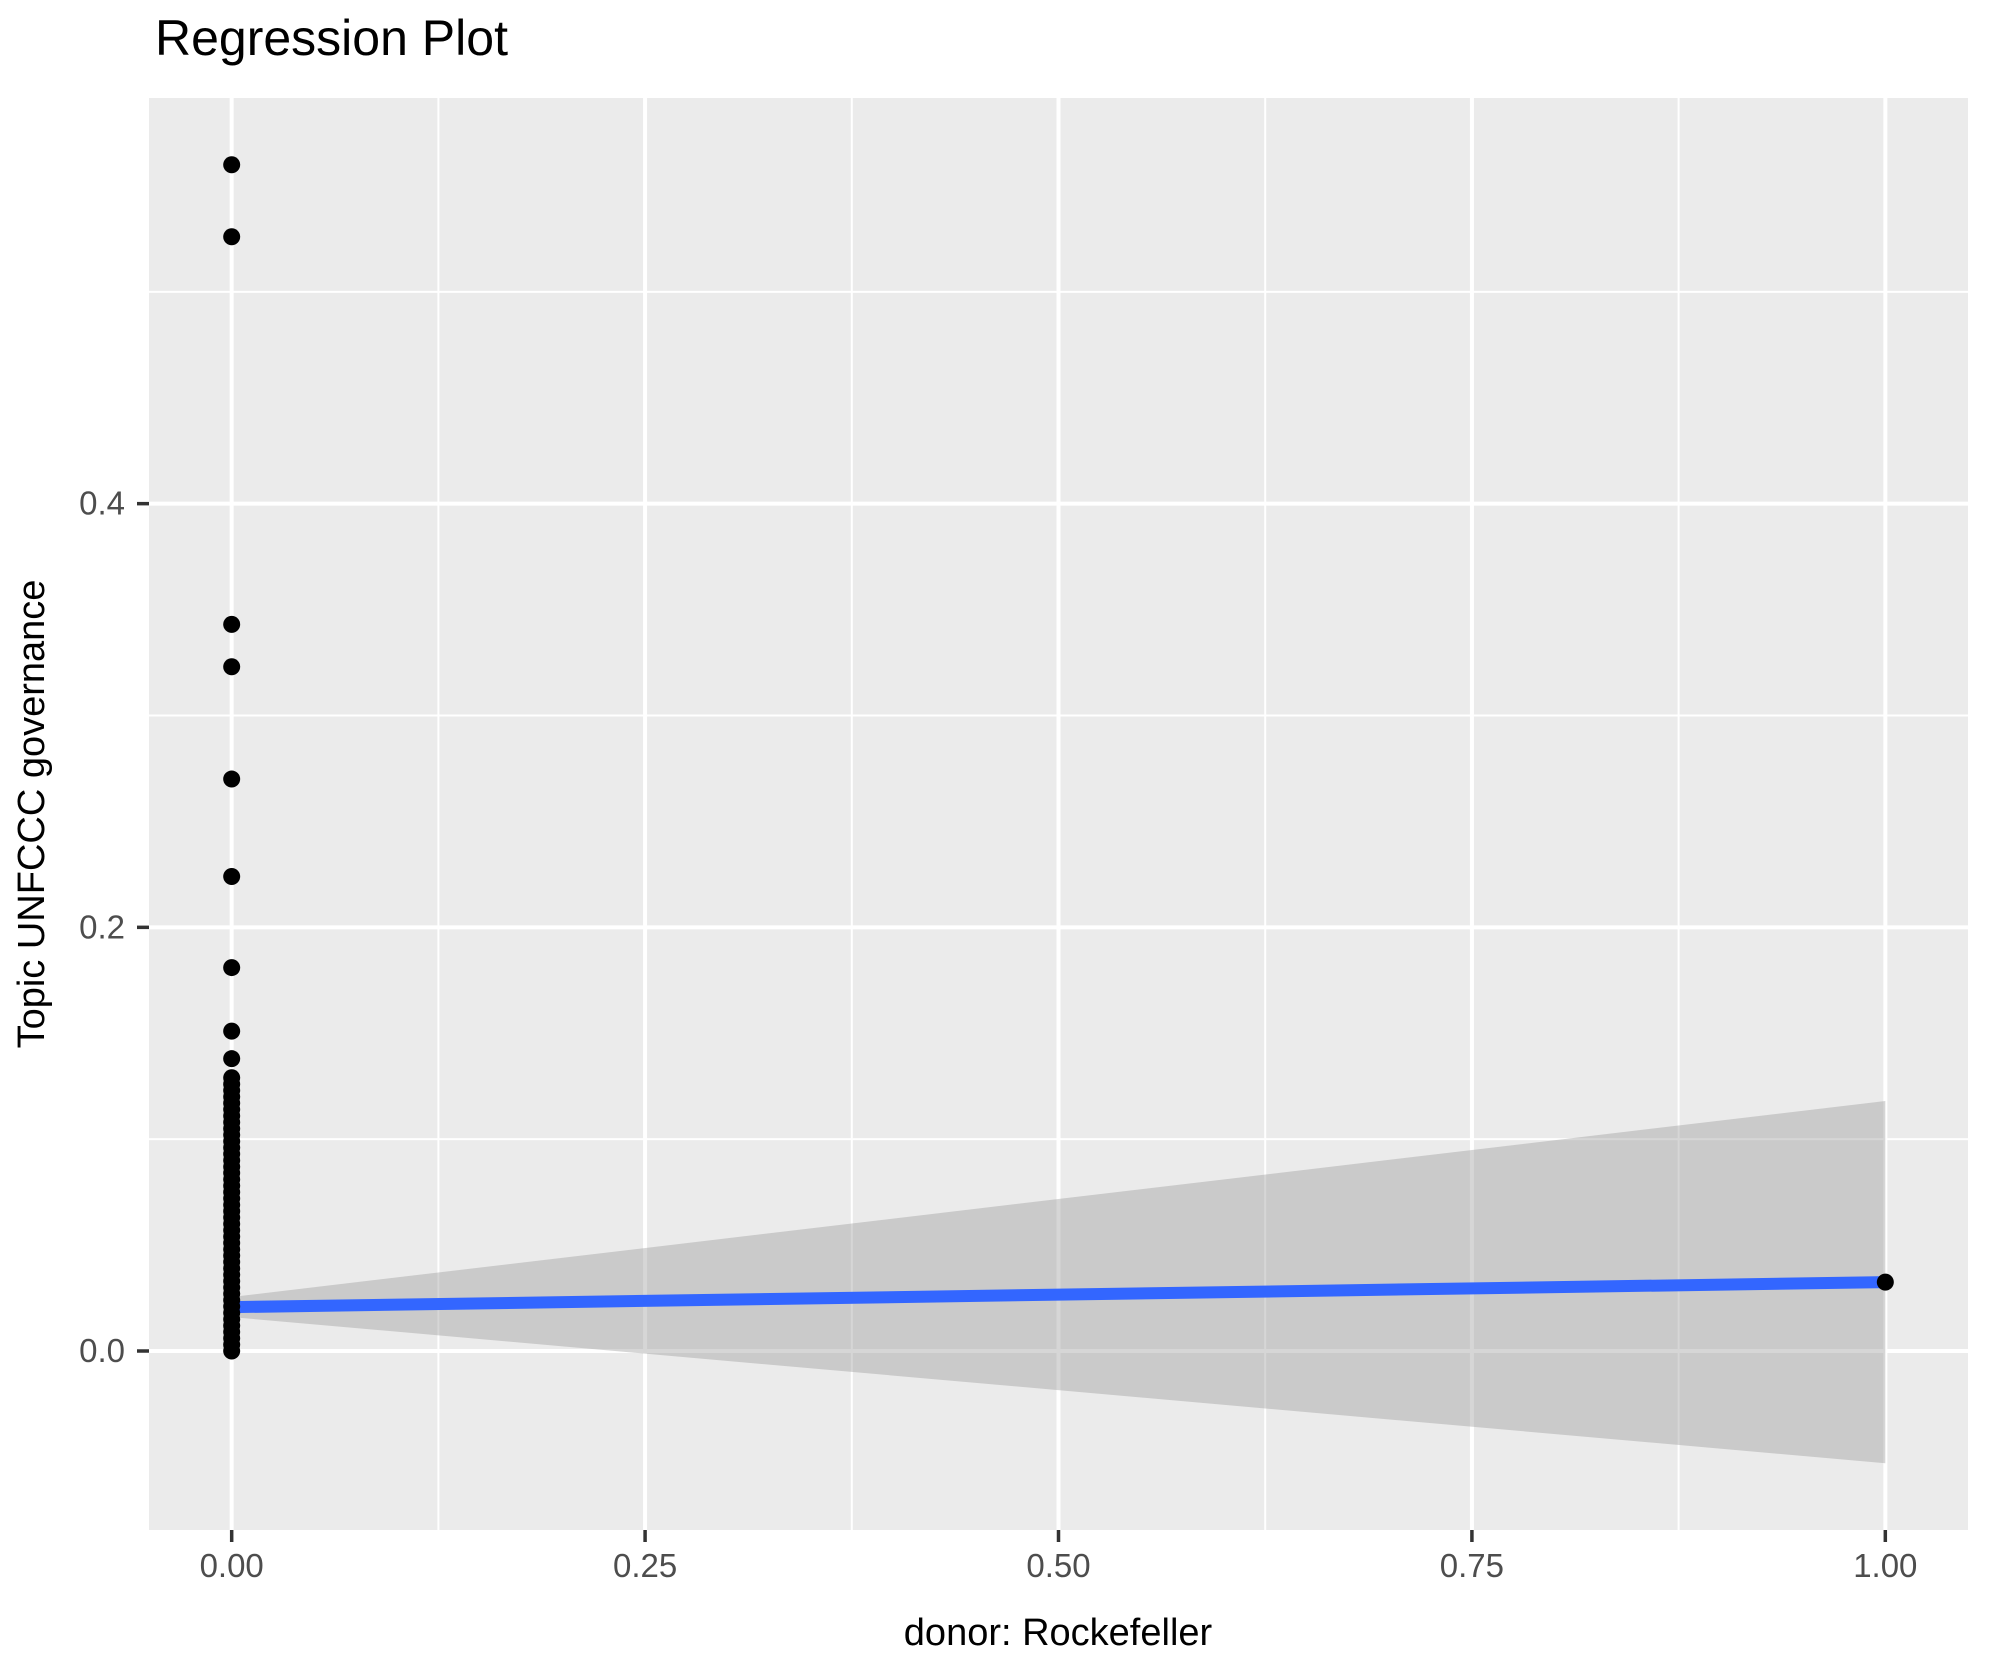  Describe the element at coordinates (102, 1350) in the screenshot. I see `y-tick-label: 0.0` at that location.